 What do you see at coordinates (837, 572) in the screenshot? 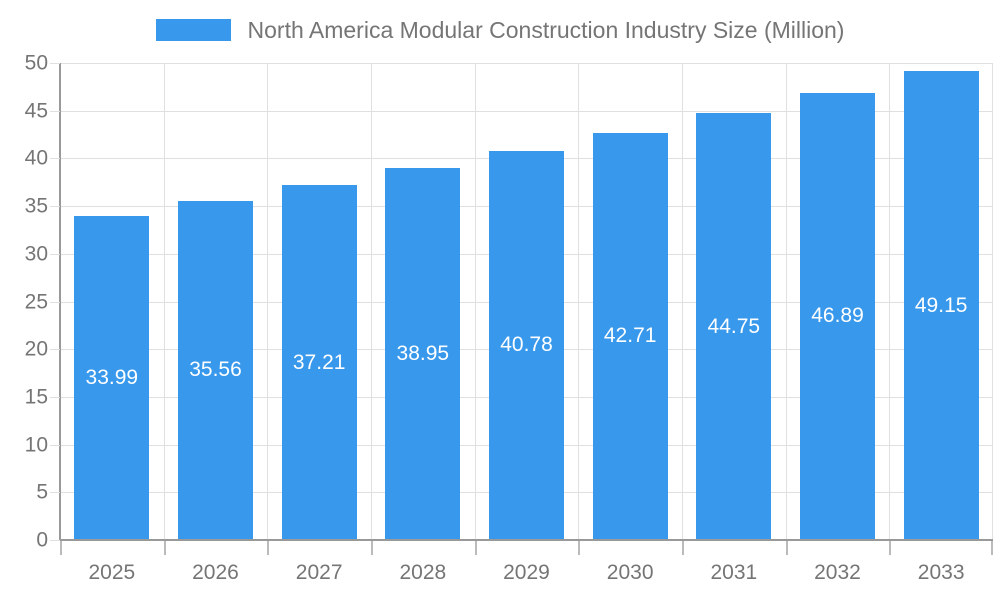
I see `x-axis-tick-label: 2032` at bounding box center [837, 572].